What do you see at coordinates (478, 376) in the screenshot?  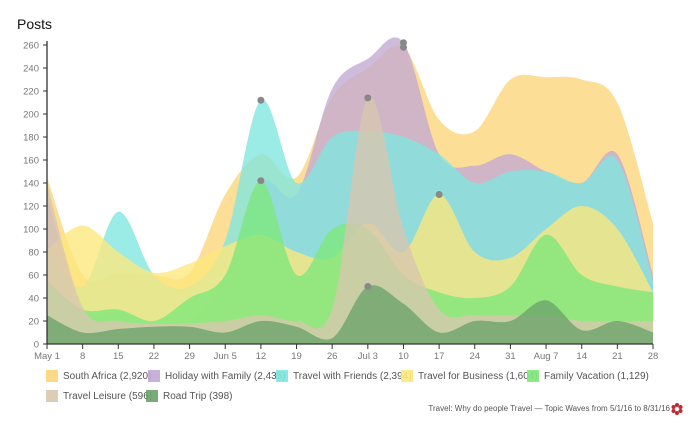 I see `legend-label: Travel for Business (1,604)` at bounding box center [478, 376].